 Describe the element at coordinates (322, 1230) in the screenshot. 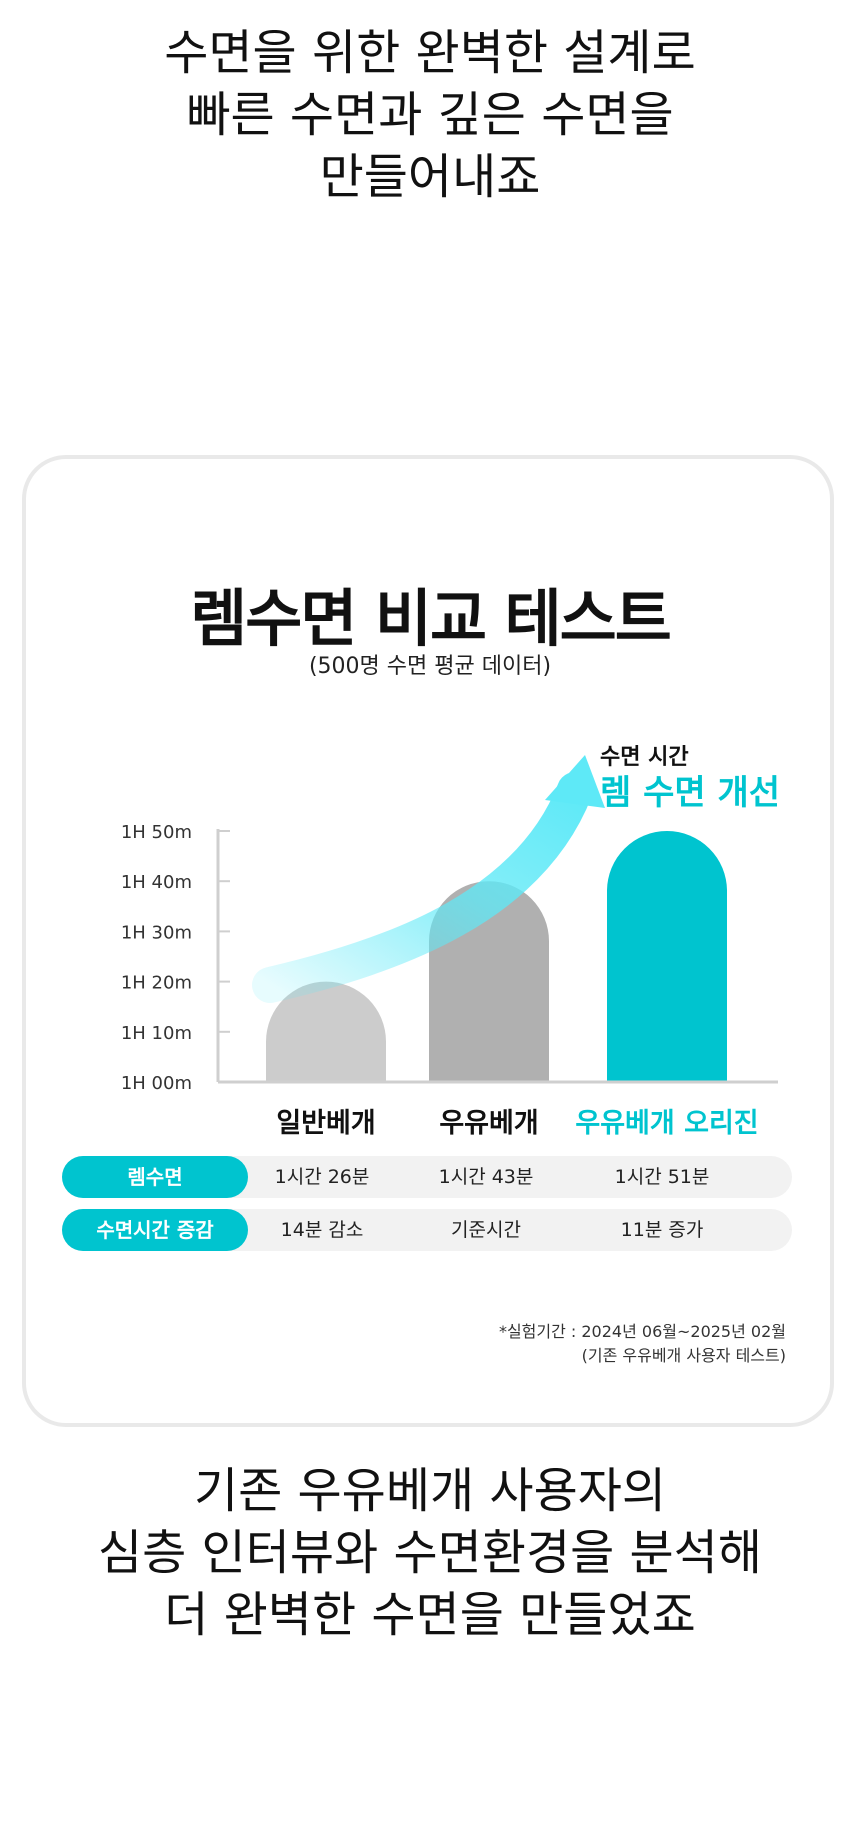

I see `cell-normal-pillow: 14분 감소` at that location.